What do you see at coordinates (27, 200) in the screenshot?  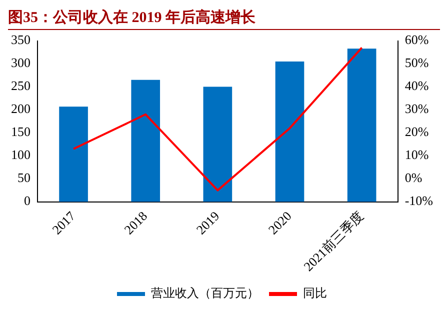 I see `y-tick-label: 0` at bounding box center [27, 200].